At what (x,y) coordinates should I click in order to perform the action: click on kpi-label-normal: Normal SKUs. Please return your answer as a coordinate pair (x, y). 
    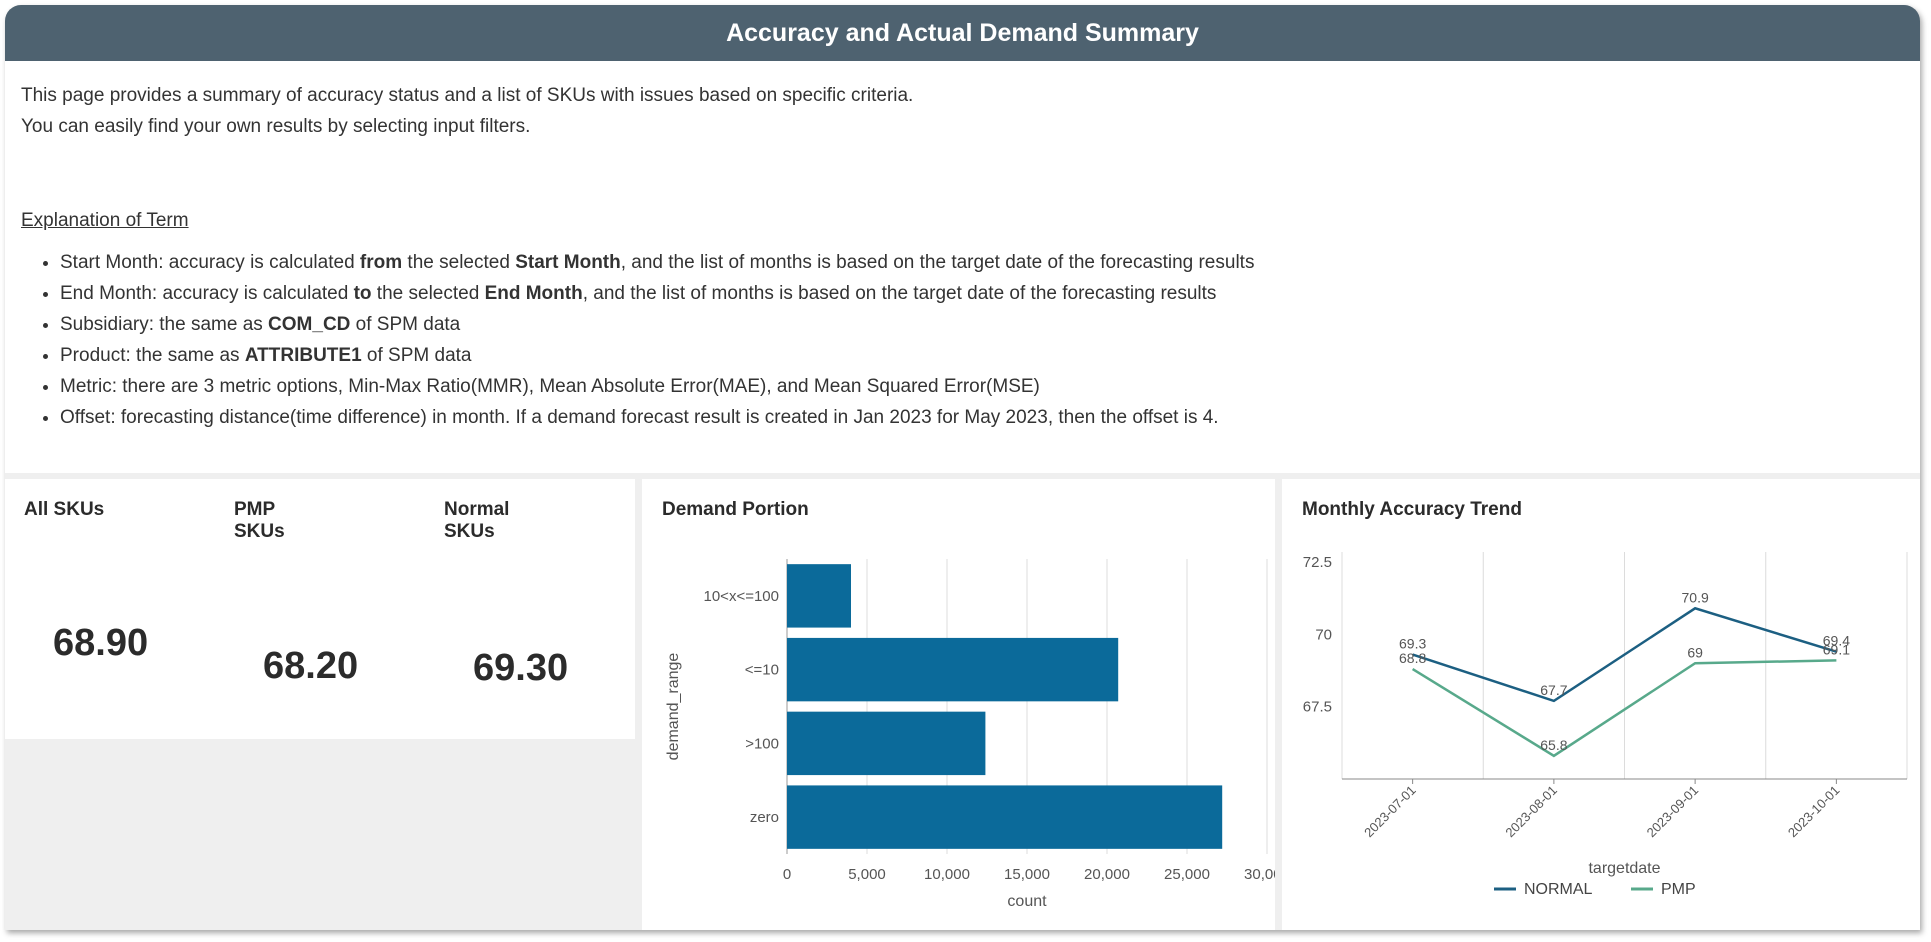
    Looking at the image, I should click on (476, 521).